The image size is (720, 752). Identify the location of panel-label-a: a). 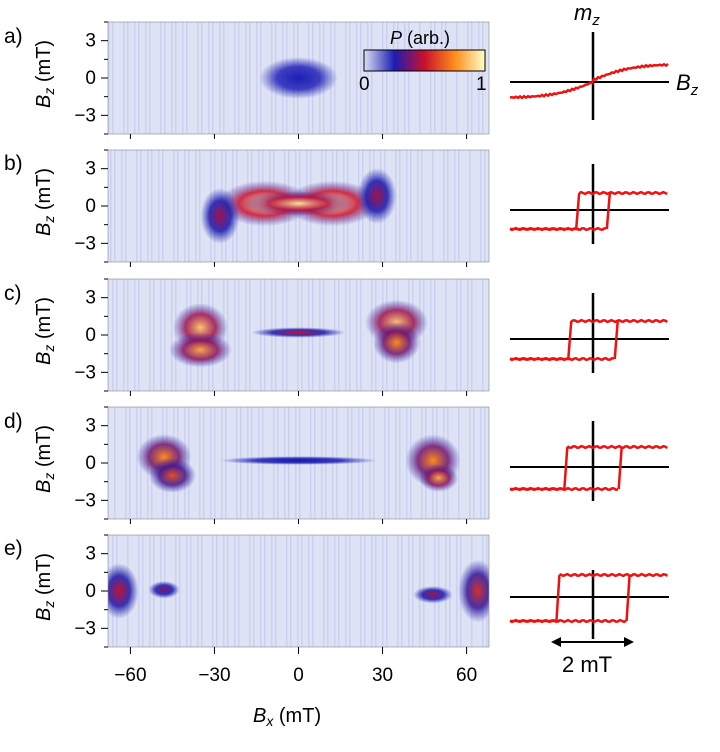
(13, 36).